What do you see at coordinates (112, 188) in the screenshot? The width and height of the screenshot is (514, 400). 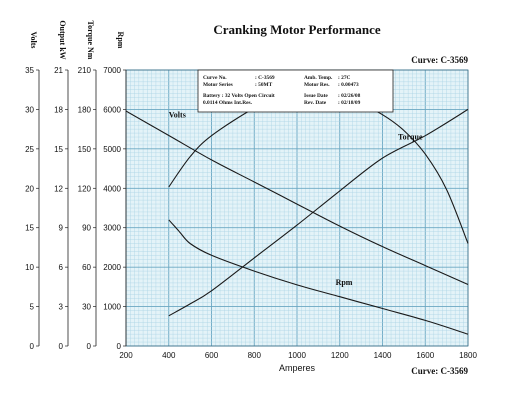 I see `tick-label: 4000` at bounding box center [112, 188].